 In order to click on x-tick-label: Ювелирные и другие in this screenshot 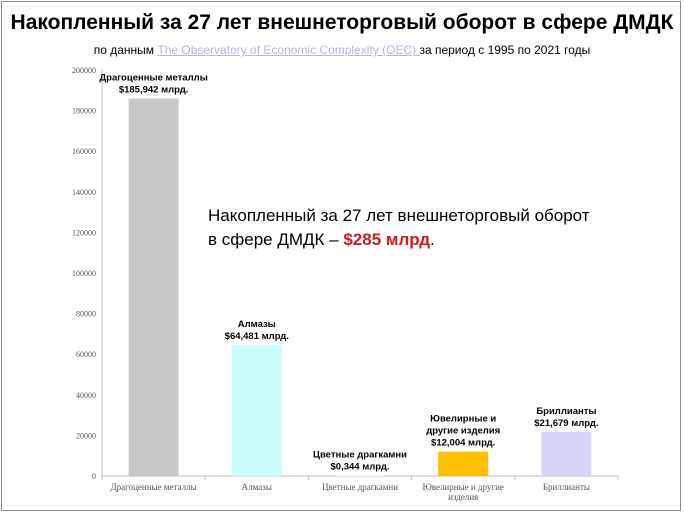, I will do `click(463, 487)`.